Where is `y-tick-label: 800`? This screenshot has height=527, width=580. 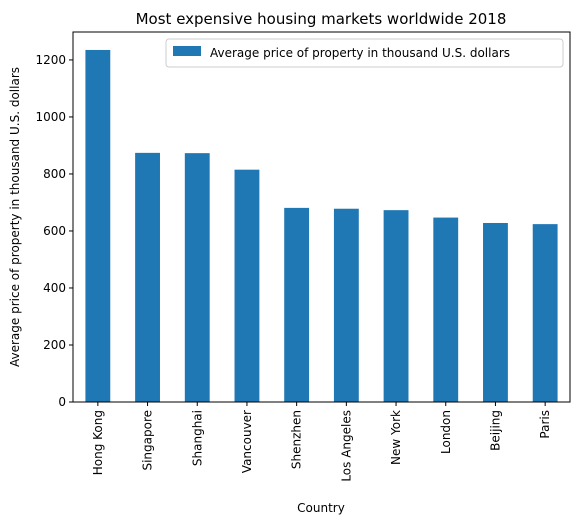
y-tick-label: 800 is located at coordinates (54, 174).